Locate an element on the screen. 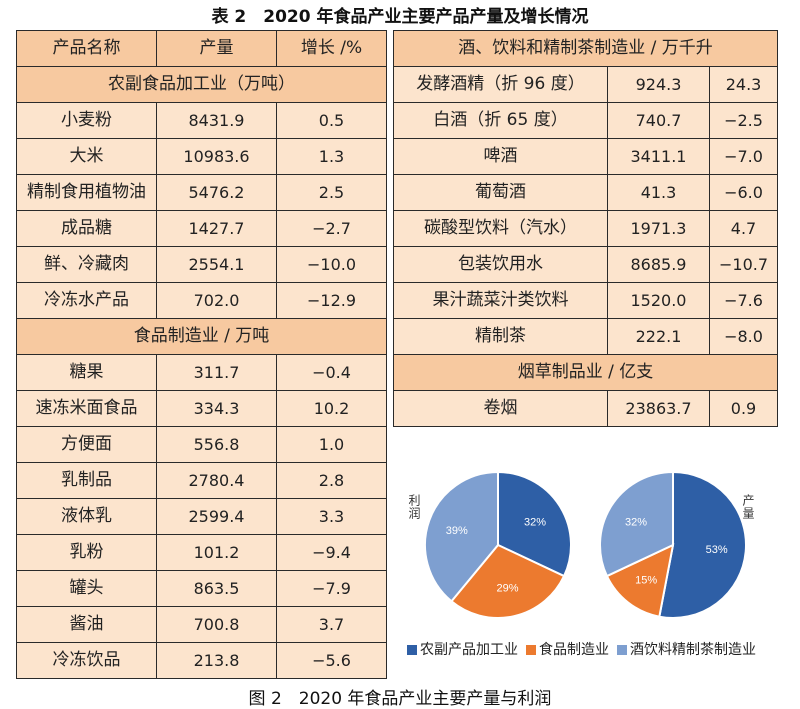 The image size is (800, 709). growth-value: 2.5 is located at coordinates (331, 192).